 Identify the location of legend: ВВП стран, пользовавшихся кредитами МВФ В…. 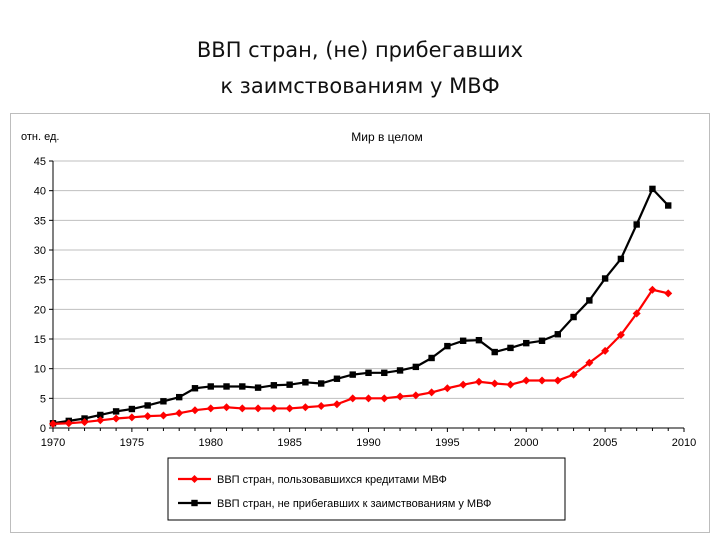
(334, 492).